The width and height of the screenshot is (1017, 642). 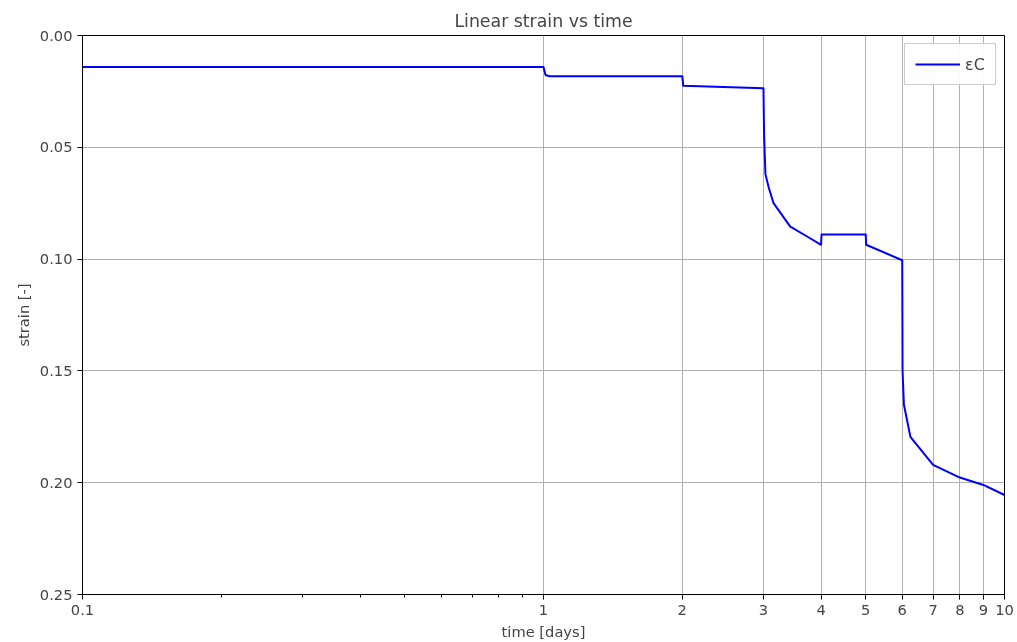 I want to click on x-tick-label: 0.1, so click(x=82, y=609).